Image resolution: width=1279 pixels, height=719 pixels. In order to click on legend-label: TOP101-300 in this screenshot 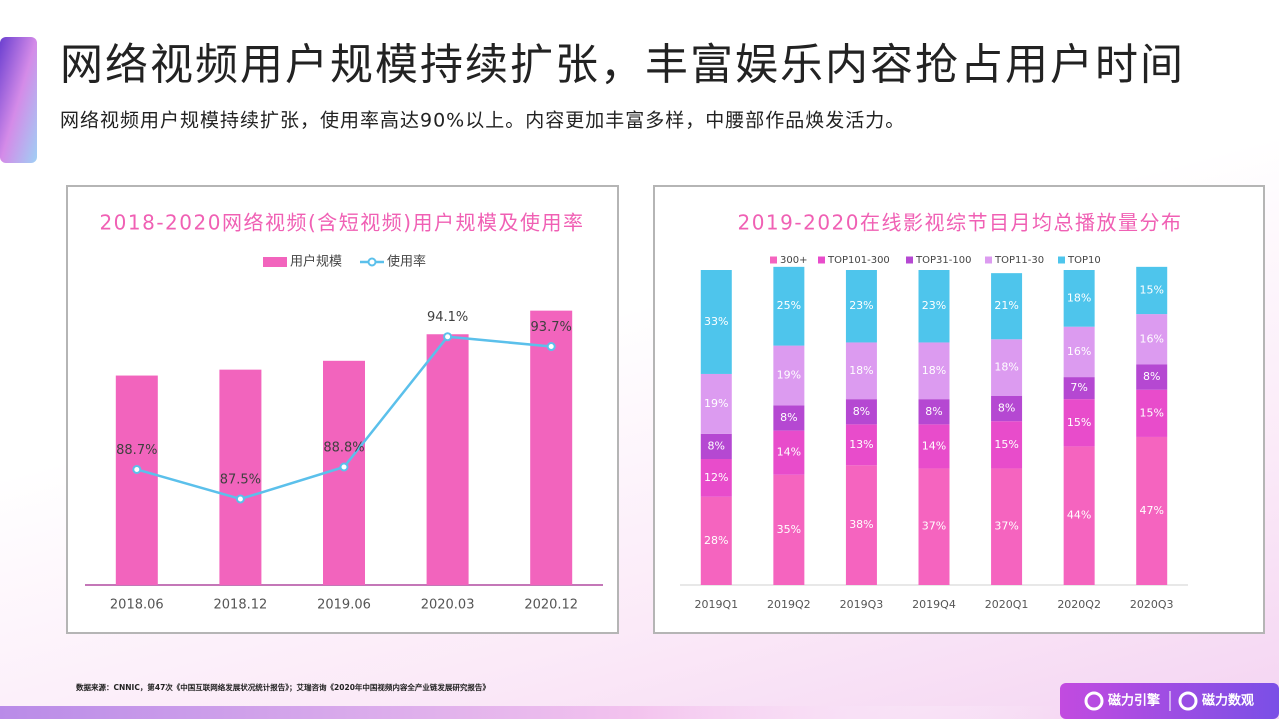, I will do `click(858, 260)`.